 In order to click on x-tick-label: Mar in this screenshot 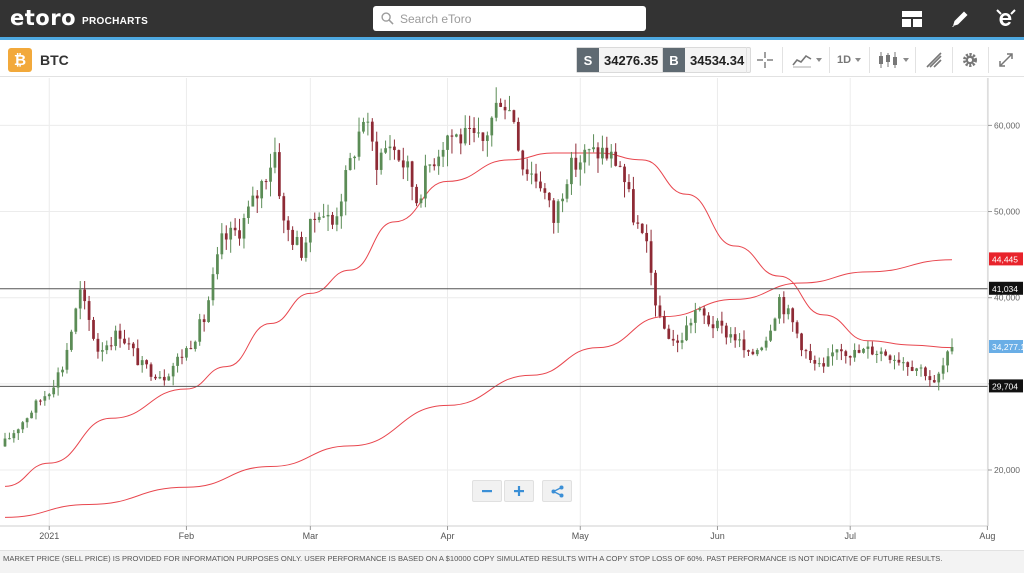, I will do `click(311, 536)`.